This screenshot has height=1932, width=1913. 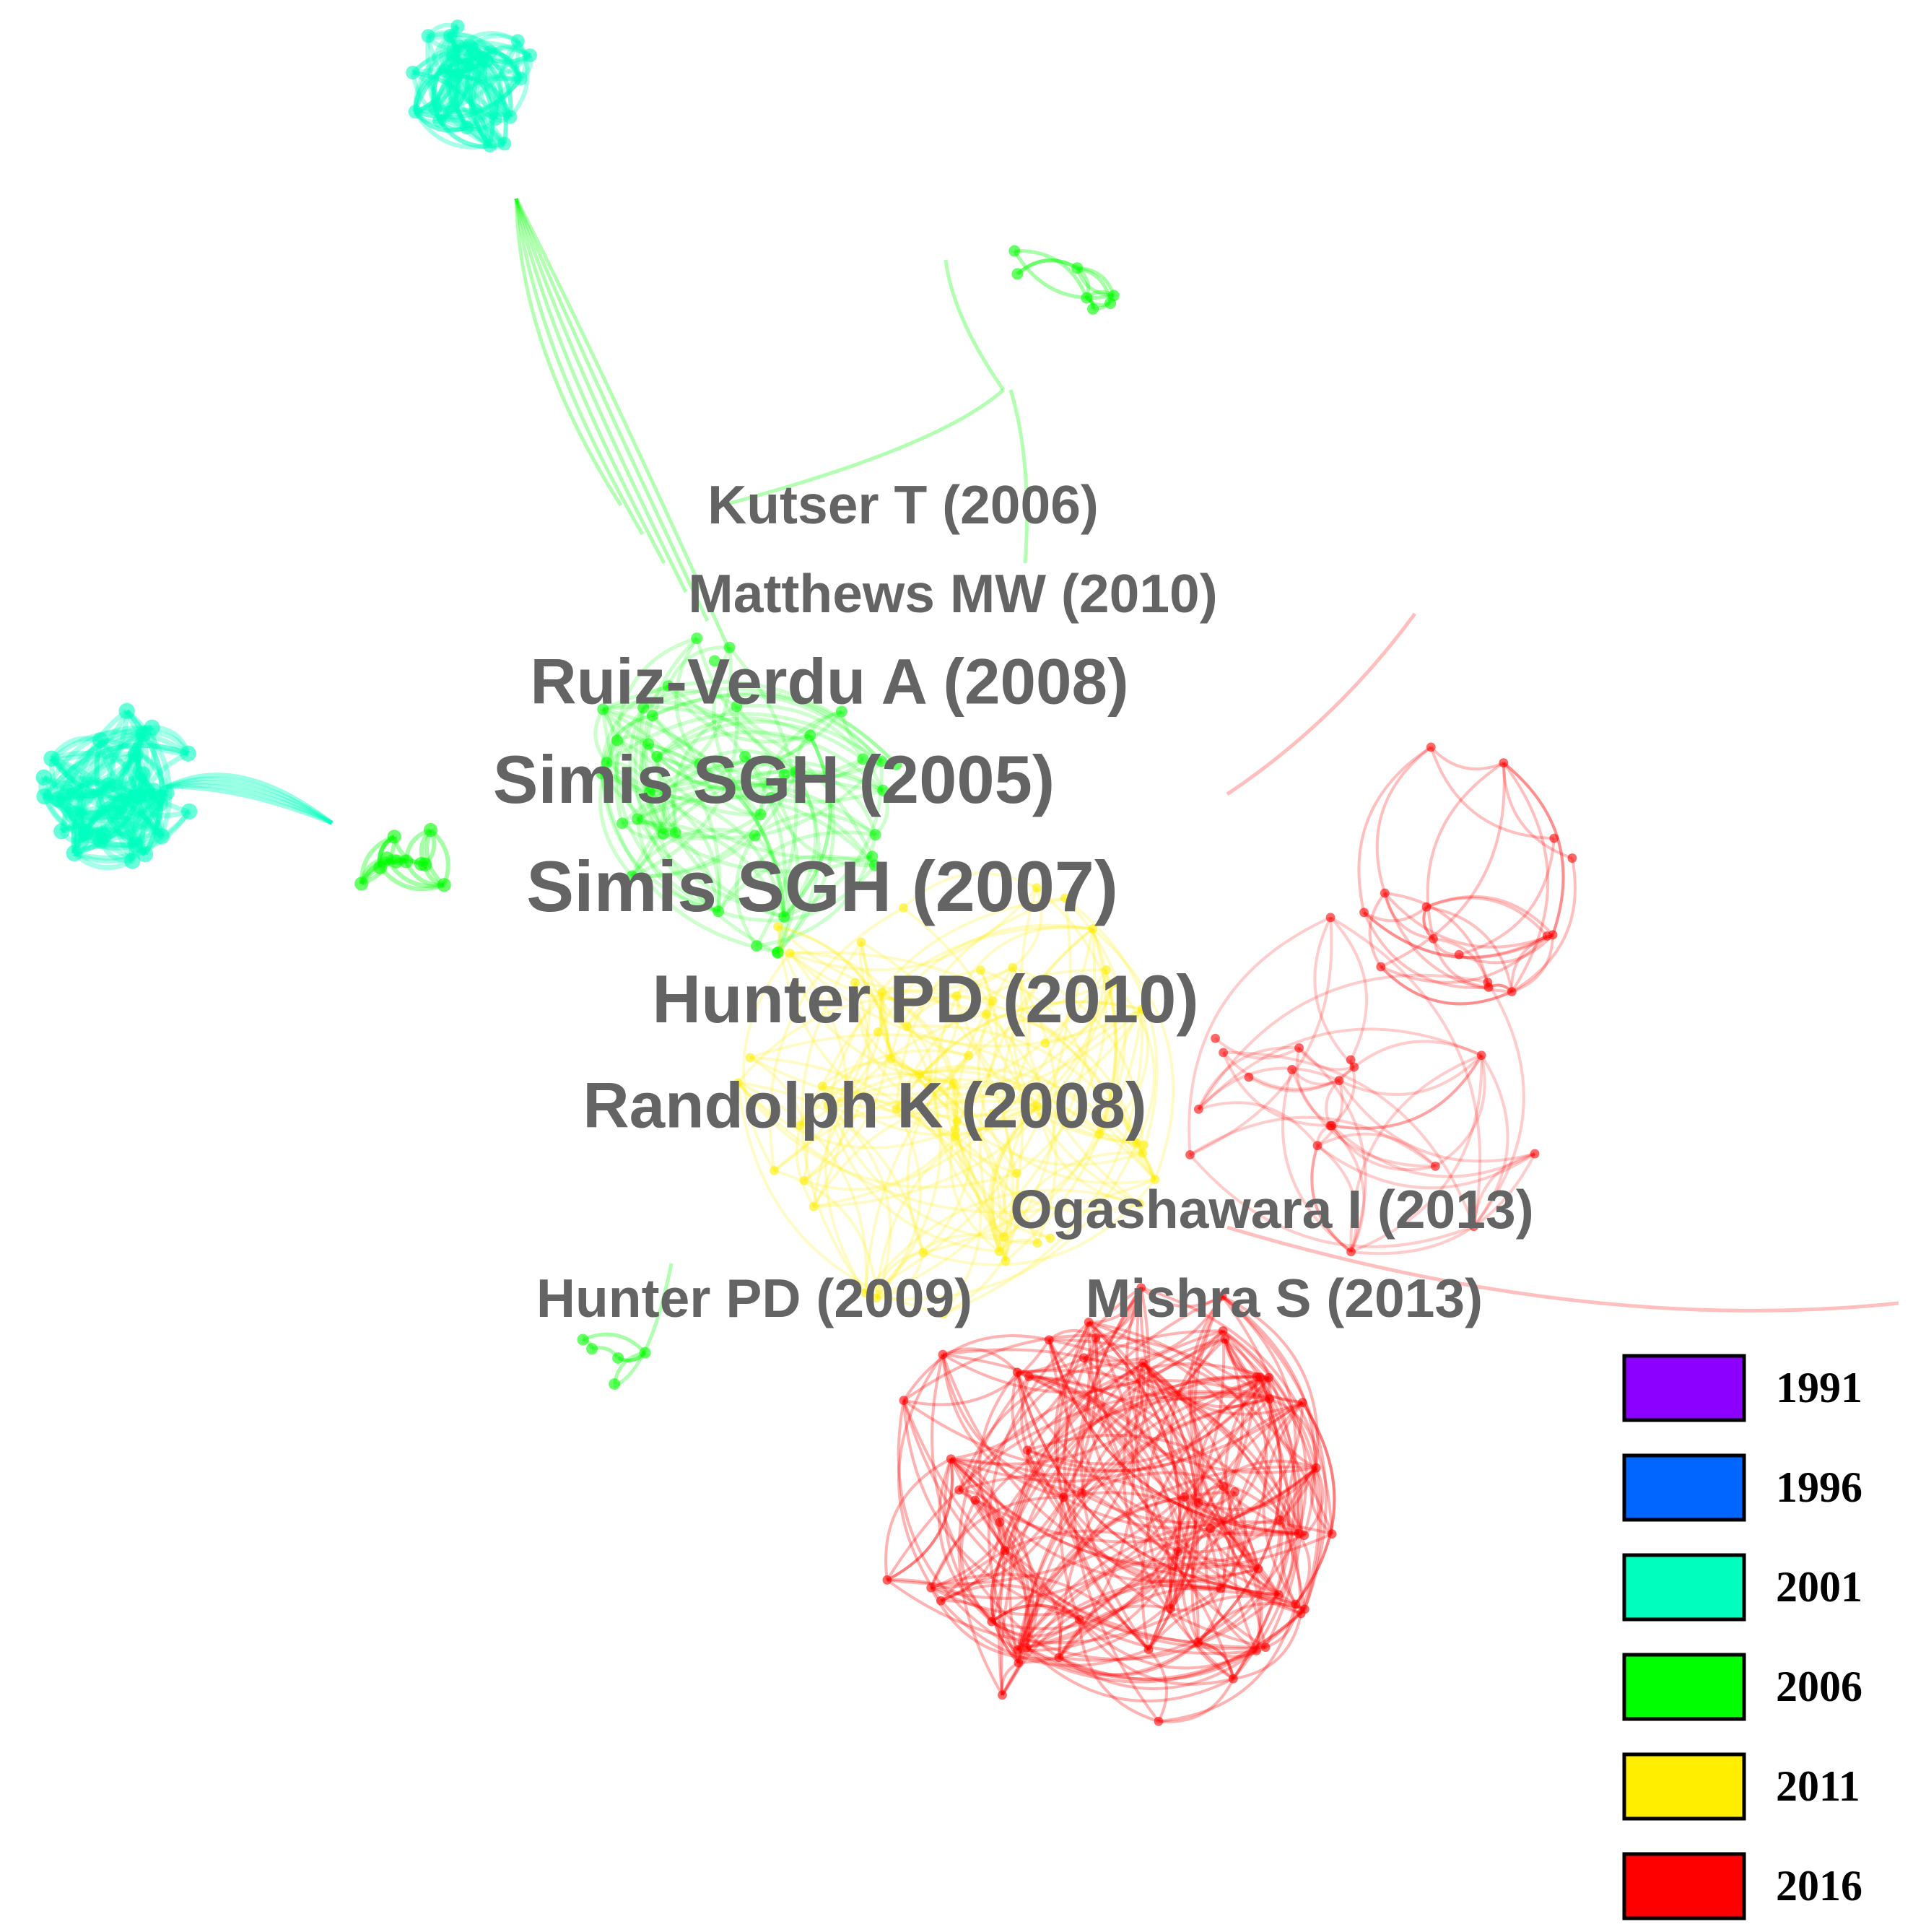 I want to click on legend-label: 2006, so click(x=1819, y=1686).